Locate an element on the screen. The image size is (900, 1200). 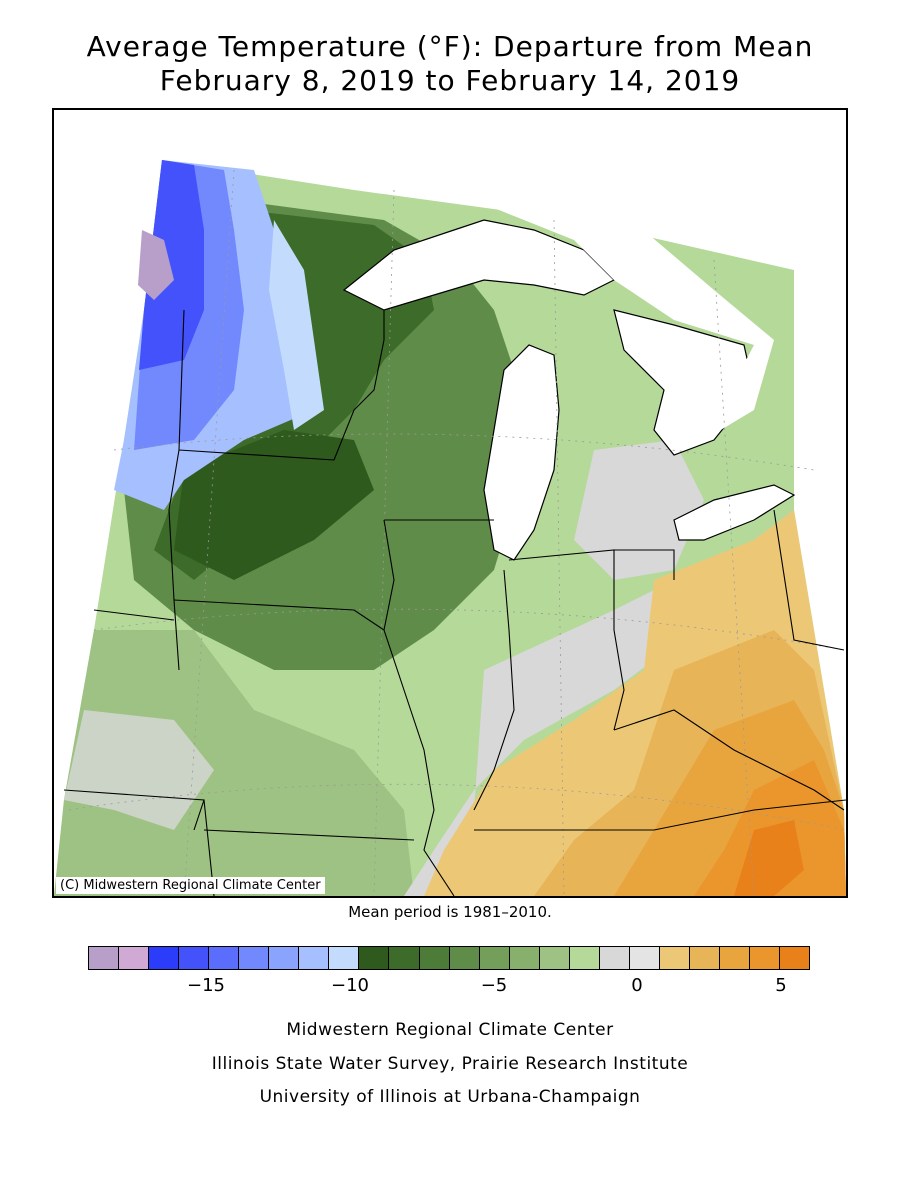
lake-erie is located at coordinates (734, 512).